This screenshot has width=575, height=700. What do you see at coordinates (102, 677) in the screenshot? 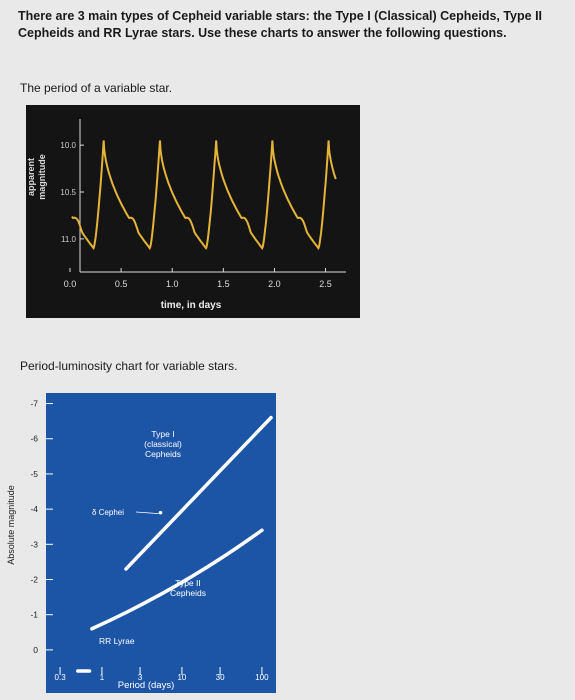
I see `x-tick-label: 1` at bounding box center [102, 677].